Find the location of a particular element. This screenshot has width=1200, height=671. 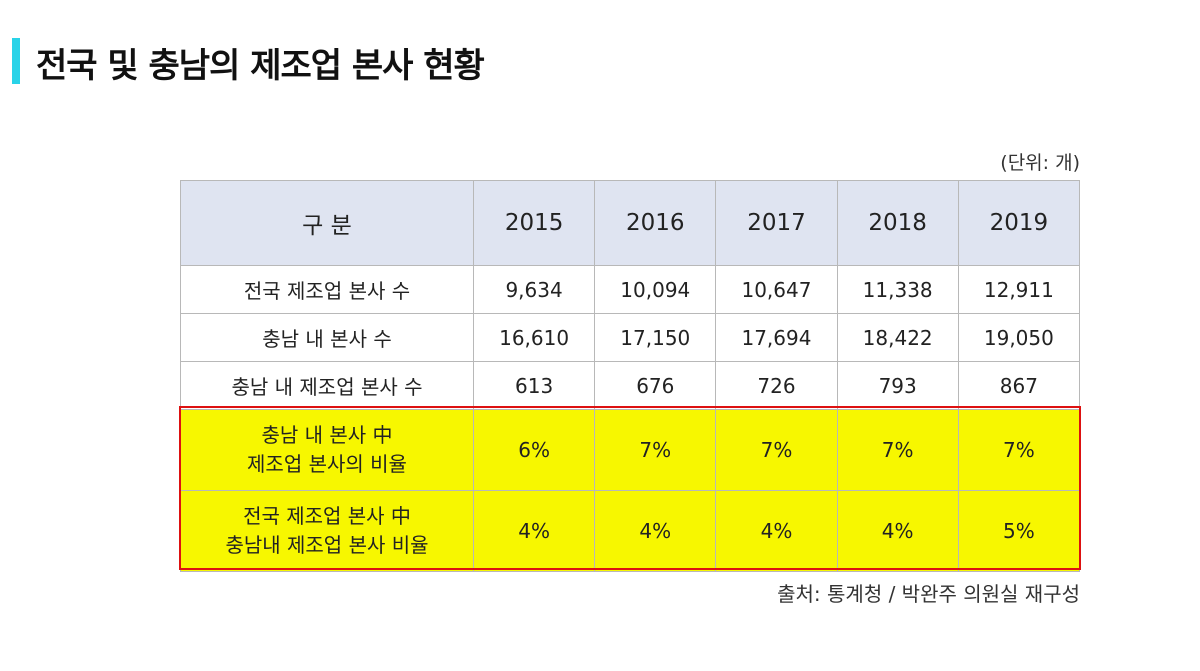

table-cell: 726 is located at coordinates (776, 385).